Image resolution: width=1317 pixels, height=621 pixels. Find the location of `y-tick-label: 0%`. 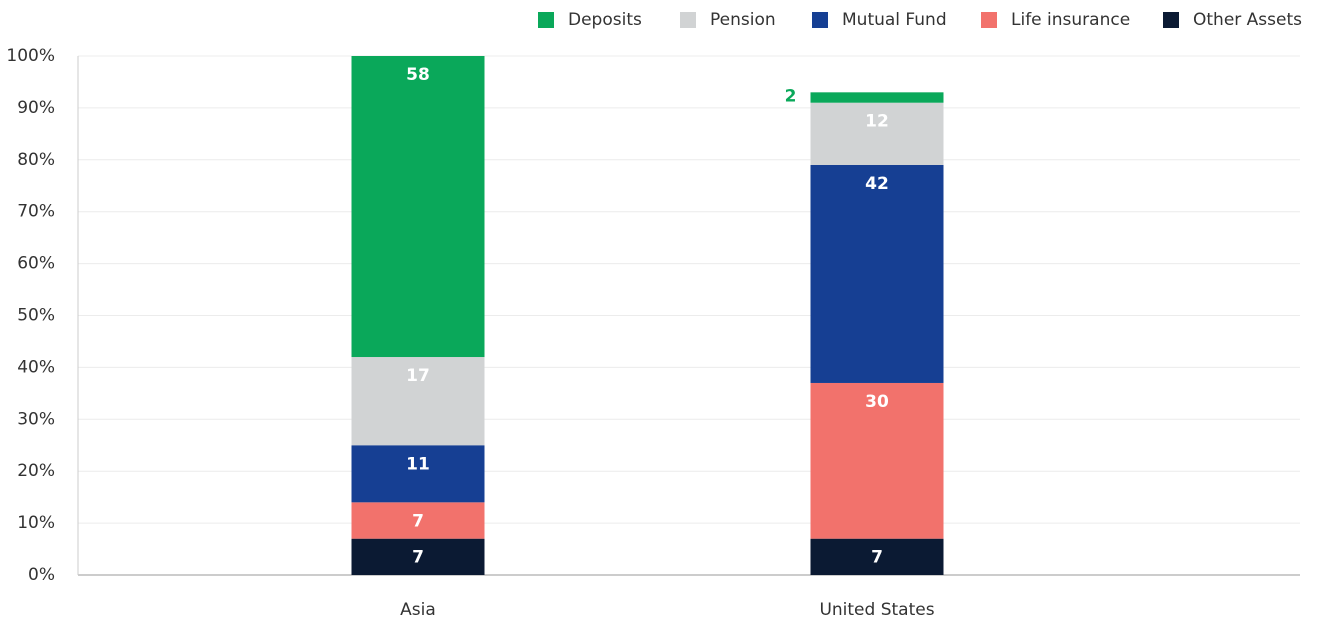

y-tick-label: 0% is located at coordinates (41, 575).